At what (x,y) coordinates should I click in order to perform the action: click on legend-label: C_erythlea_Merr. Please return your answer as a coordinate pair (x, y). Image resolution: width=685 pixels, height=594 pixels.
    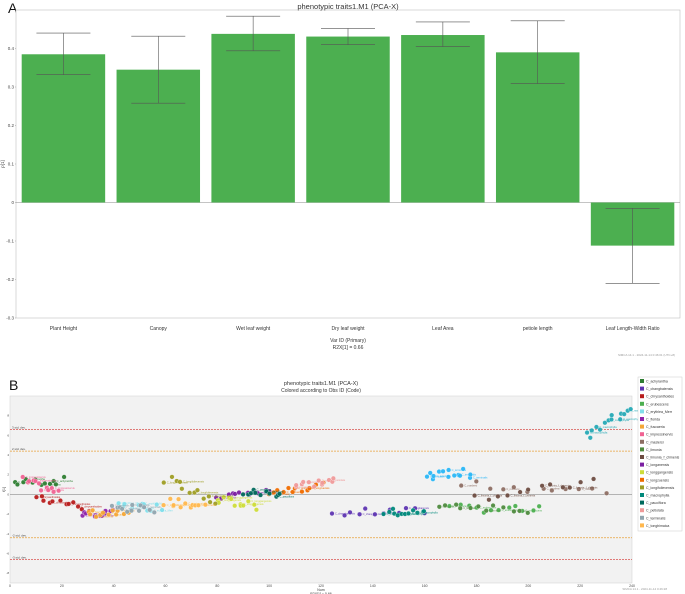
    Looking at the image, I should click on (659, 412).